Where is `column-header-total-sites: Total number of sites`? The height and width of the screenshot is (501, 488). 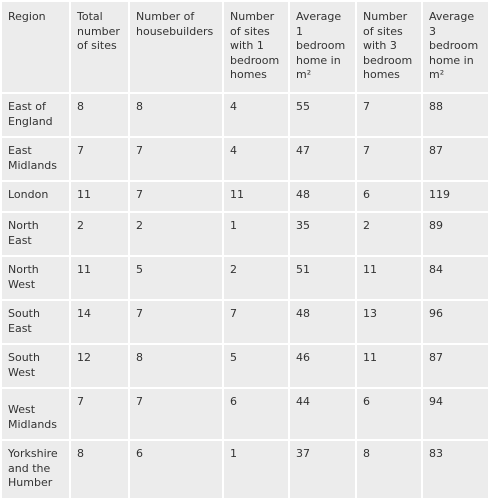 column-header-total-sites: Total number of sites is located at coordinates (99, 47).